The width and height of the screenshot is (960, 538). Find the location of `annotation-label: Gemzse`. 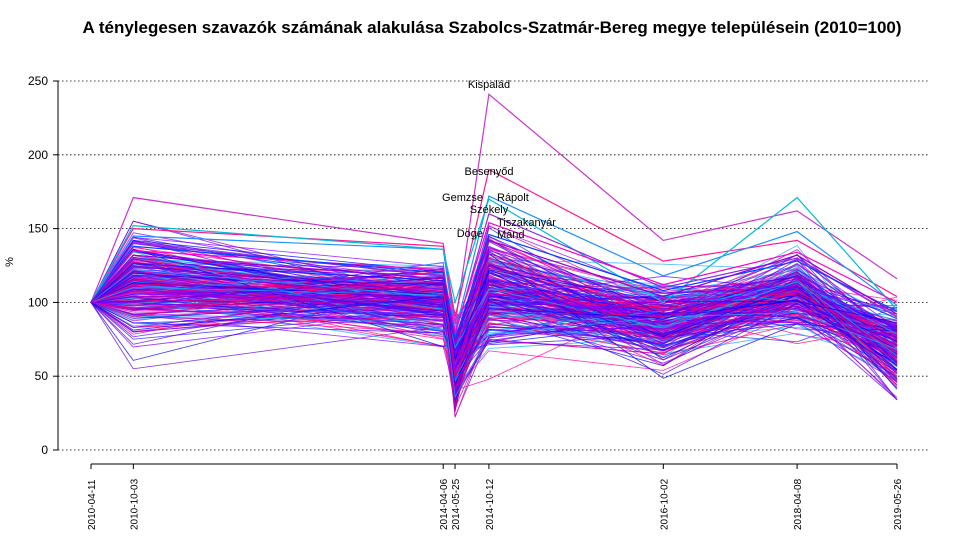

annotation-label: Gemzse is located at coordinates (462, 198).